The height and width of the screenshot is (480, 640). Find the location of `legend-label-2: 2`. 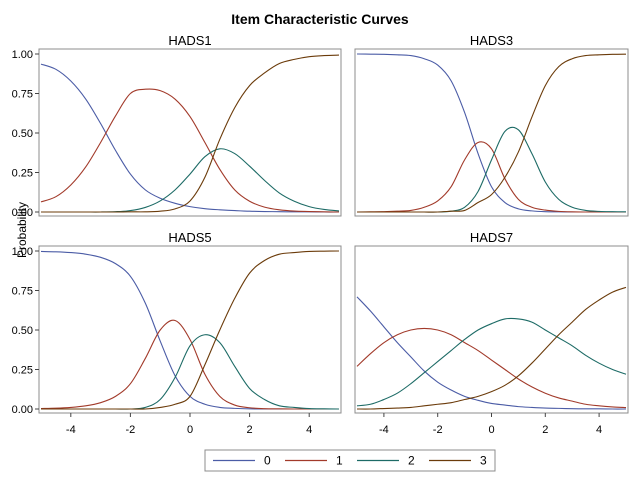

legend-label-2: 2 is located at coordinates (411, 461).